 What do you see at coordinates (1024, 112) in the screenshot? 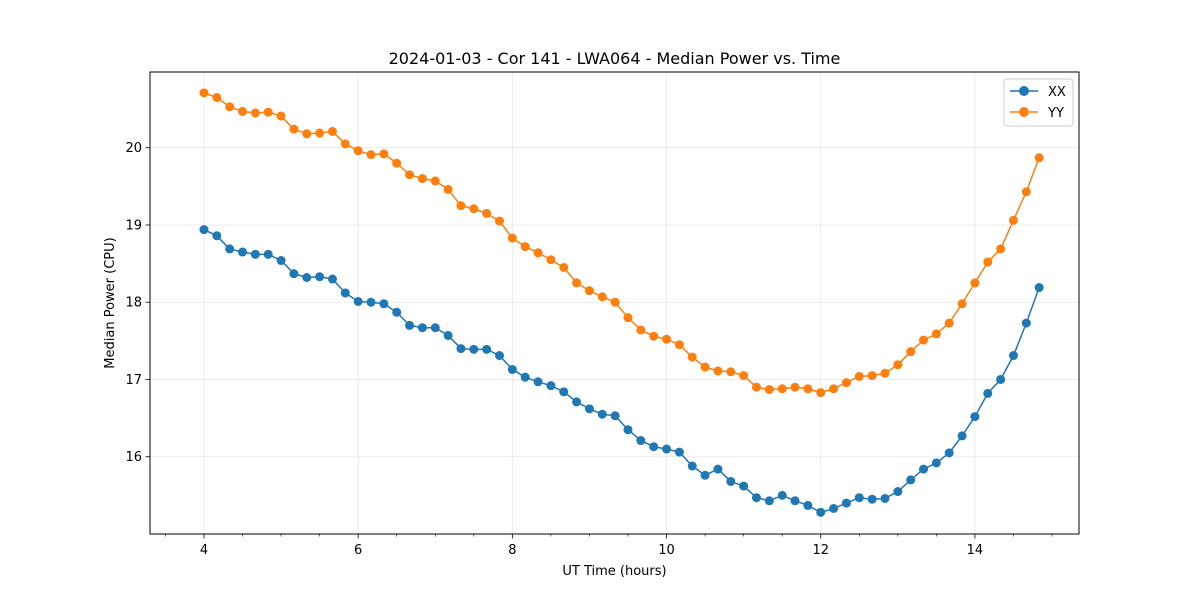
I see `legend-marker-yy` at bounding box center [1024, 112].